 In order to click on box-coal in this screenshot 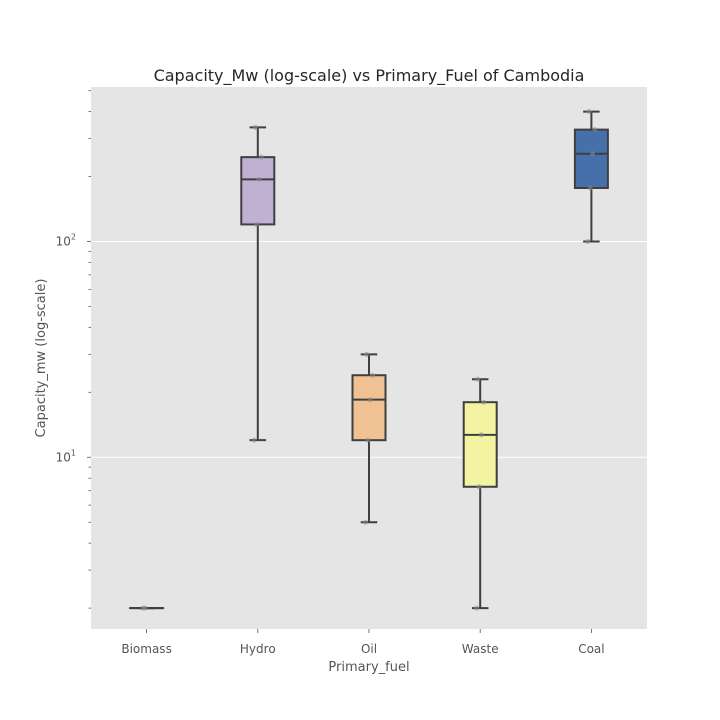, I will do `click(591, 176)`.